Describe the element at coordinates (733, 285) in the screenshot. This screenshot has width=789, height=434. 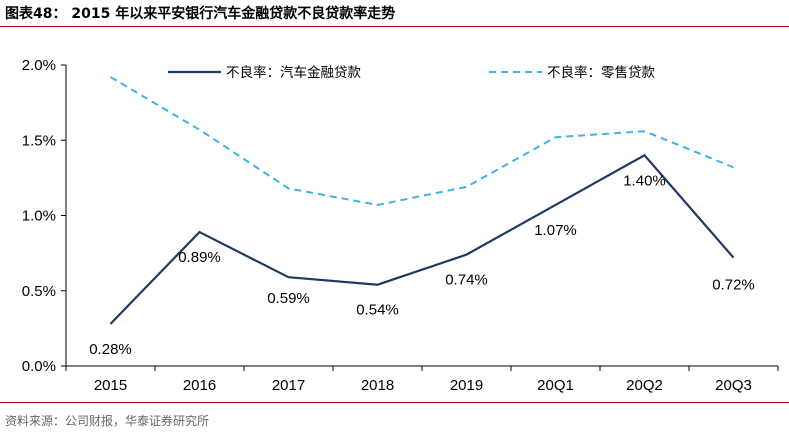
I see `data-label: 0.72%` at that location.